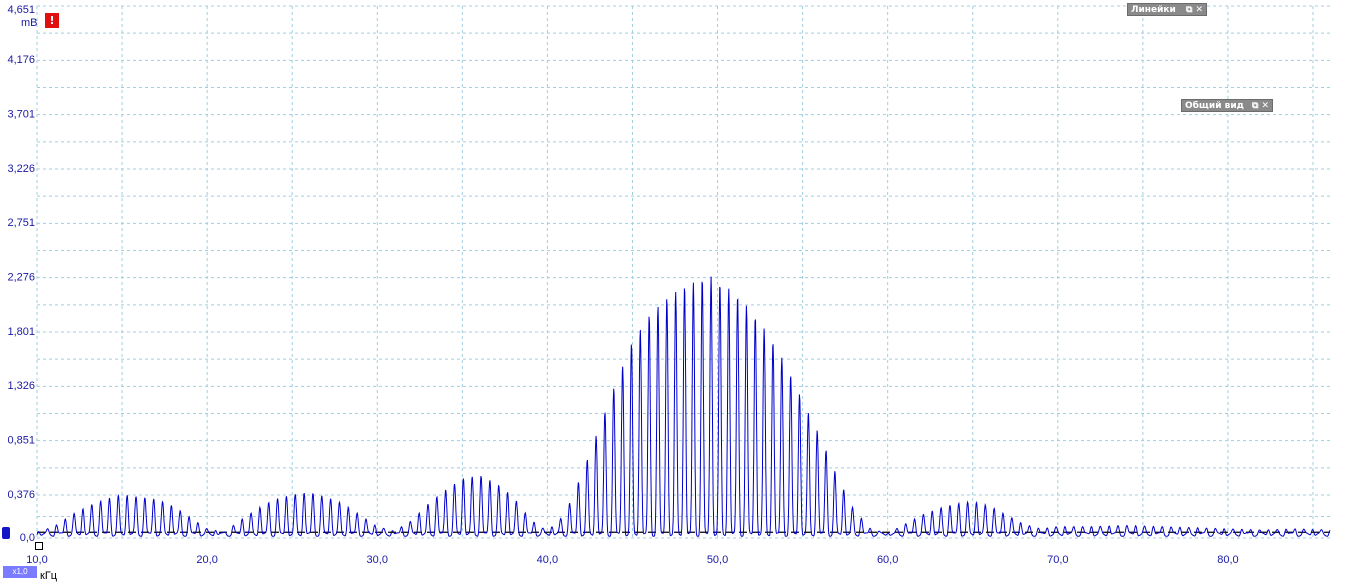 The height and width of the screenshot is (584, 1348). What do you see at coordinates (49, 576) in the screenshot?
I see `x-axis-unit: кГц` at bounding box center [49, 576].